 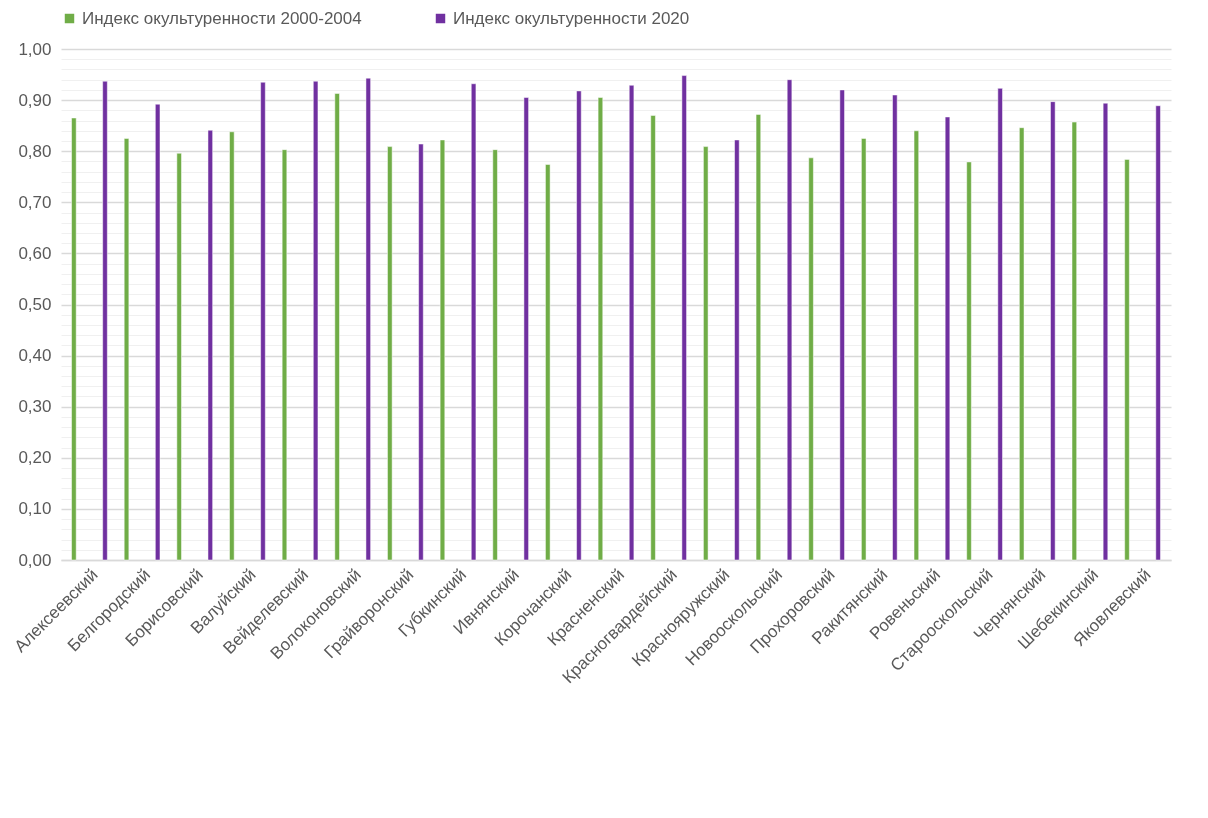 What do you see at coordinates (35, 304) in the screenshot?
I see `y-tick-label: 0,50` at bounding box center [35, 304].